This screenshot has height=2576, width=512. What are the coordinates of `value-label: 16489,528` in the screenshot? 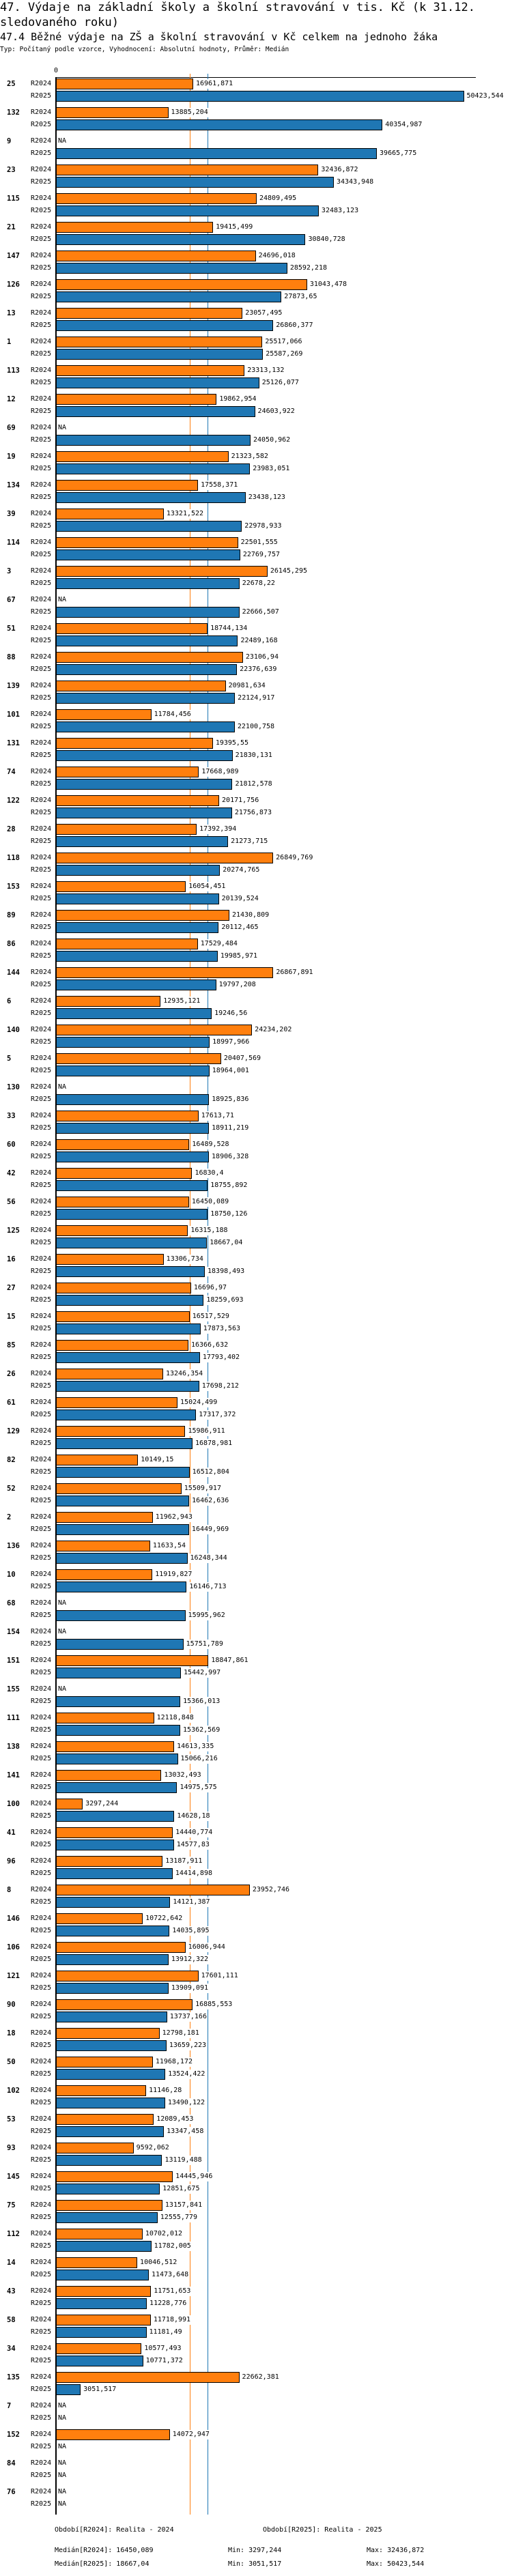 It's located at (210, 1144).